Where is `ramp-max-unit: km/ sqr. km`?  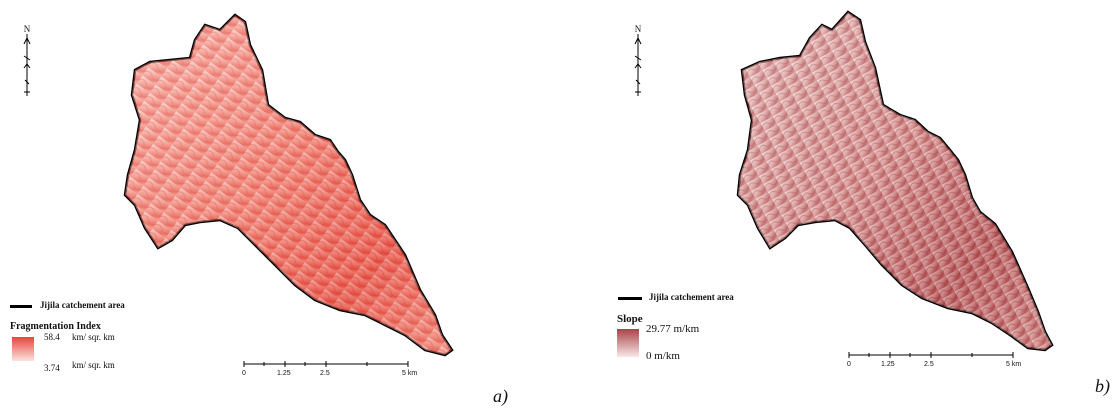
ramp-max-unit: km/ sqr. km is located at coordinates (93, 337).